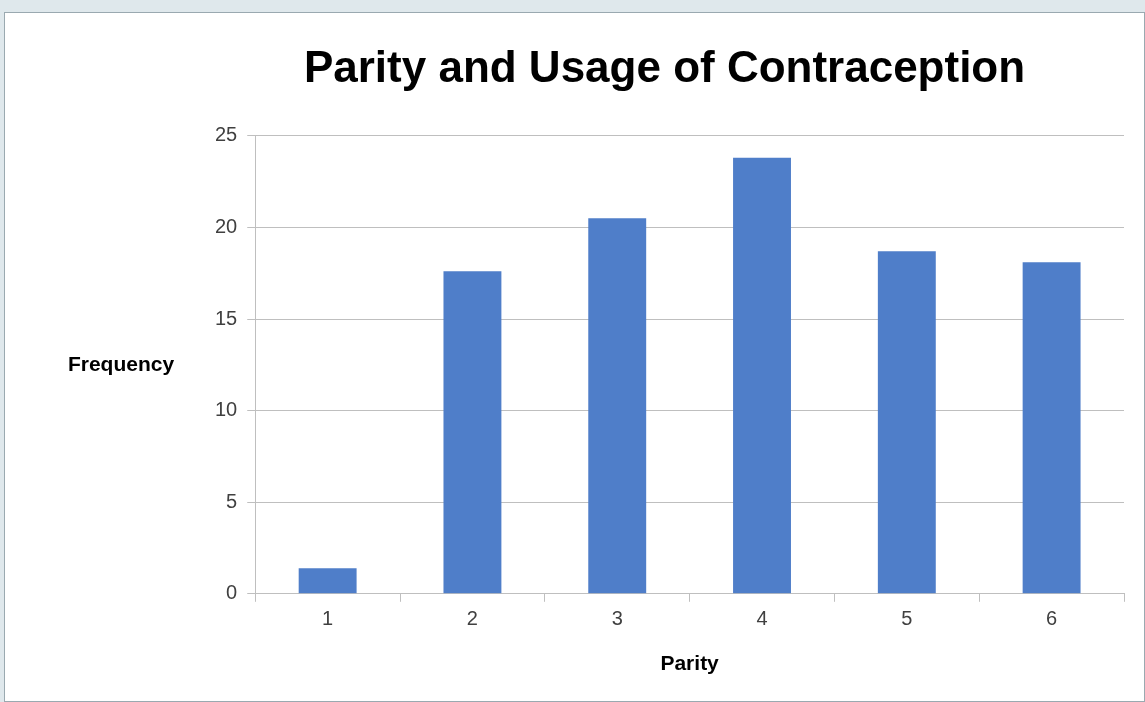 The width and height of the screenshot is (1145, 702). What do you see at coordinates (121, 363) in the screenshot?
I see `y-axis-title: Frequency` at bounding box center [121, 363].